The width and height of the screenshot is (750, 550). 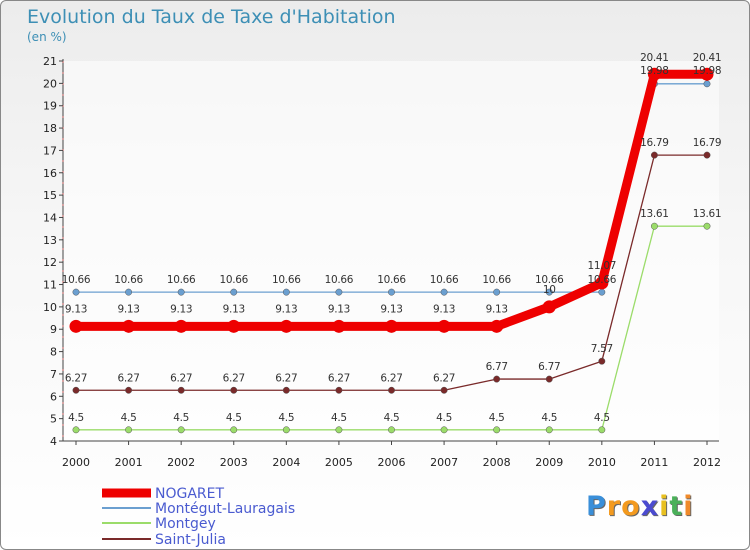 I want to click on y-tick-label: 7, so click(x=53, y=374).